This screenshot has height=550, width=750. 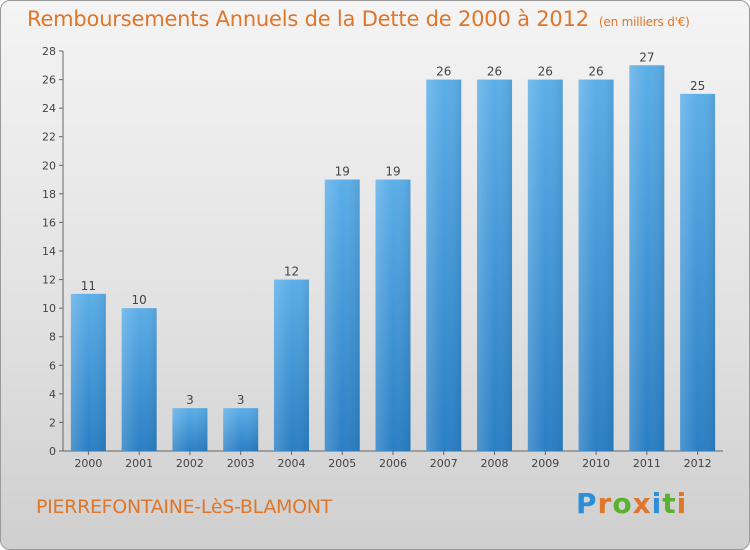 What do you see at coordinates (596, 463) in the screenshot?
I see `x-tick-label: 2010` at bounding box center [596, 463].